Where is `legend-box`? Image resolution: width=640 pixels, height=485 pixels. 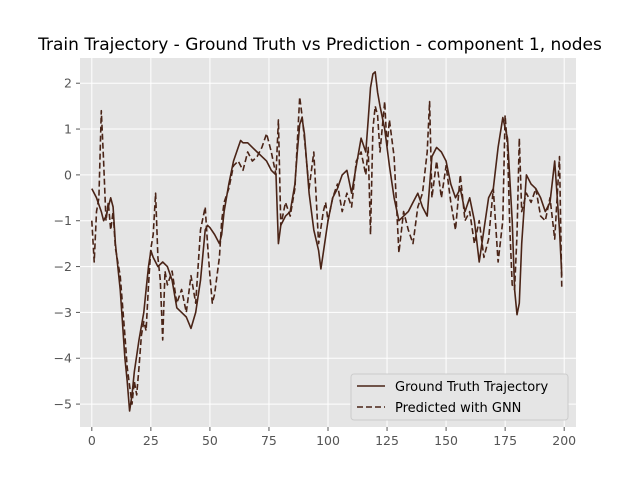 legend-box is located at coordinates (459, 397).